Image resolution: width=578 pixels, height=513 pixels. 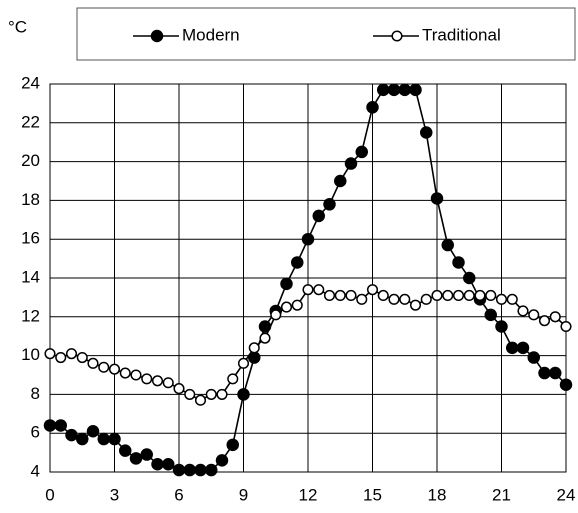 I want to click on y-tick-label: 20, so click(x=30, y=160).